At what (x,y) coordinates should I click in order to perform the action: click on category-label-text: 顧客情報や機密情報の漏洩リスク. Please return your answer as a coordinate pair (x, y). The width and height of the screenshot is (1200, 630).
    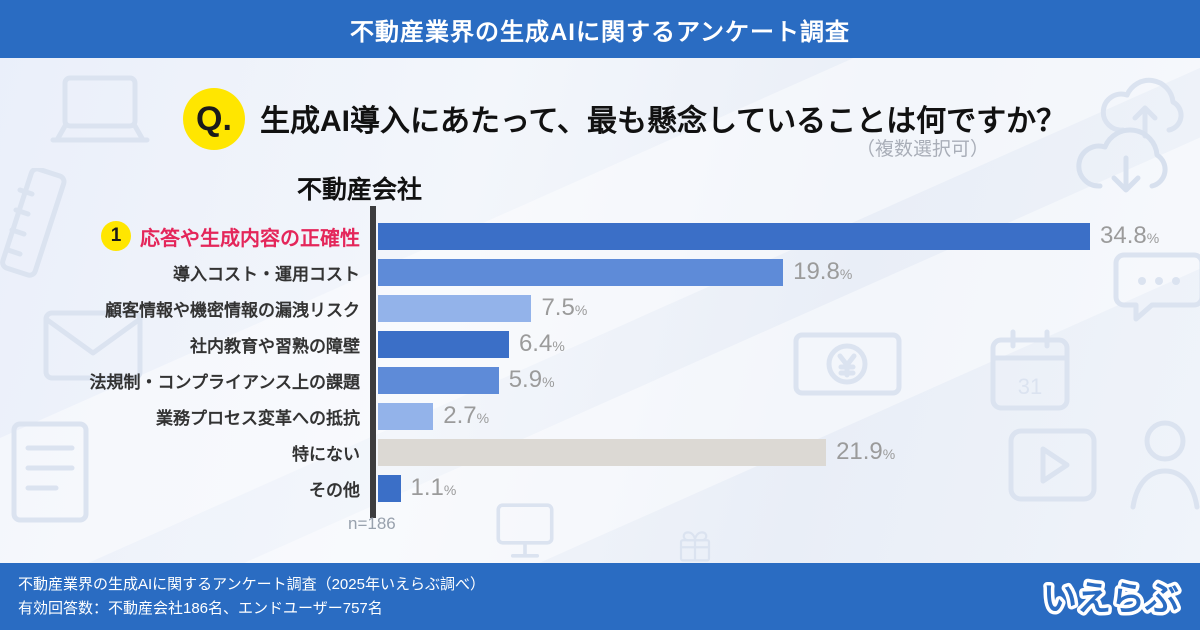
    Looking at the image, I should click on (232, 310).